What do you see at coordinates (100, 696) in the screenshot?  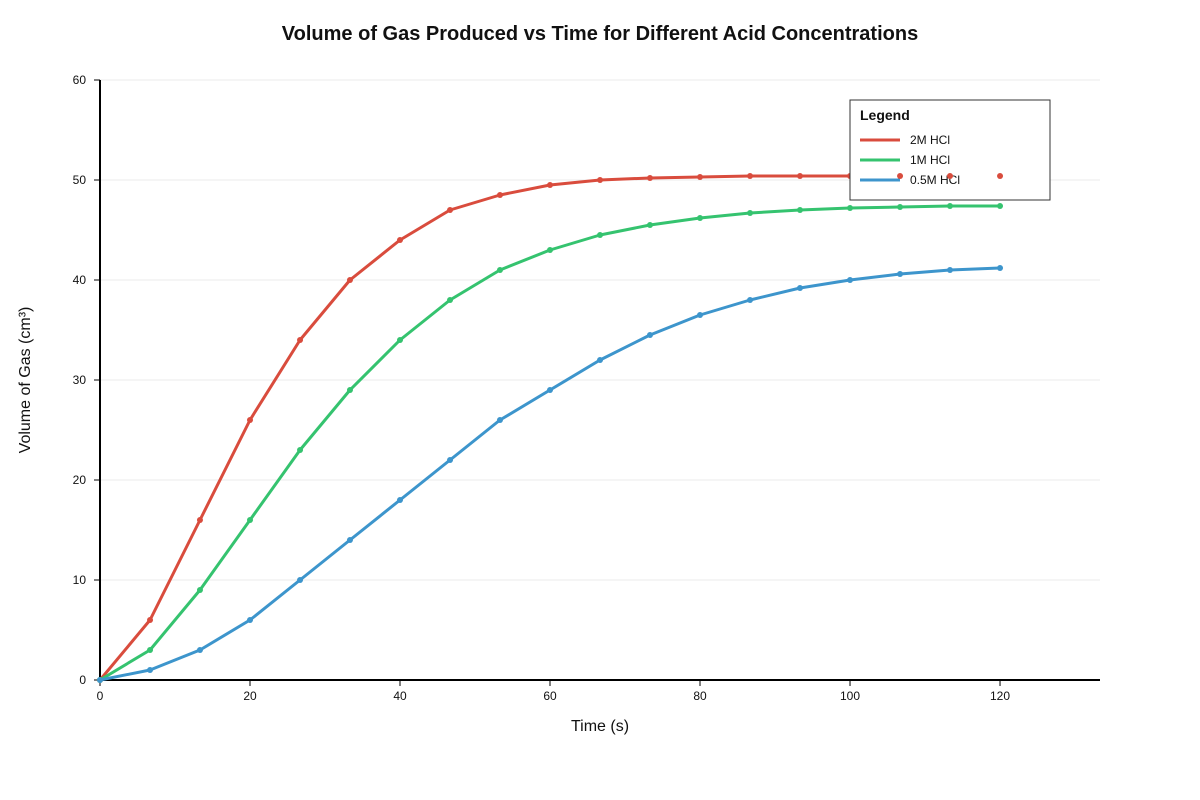 I see `x-tick-label: 0` at bounding box center [100, 696].